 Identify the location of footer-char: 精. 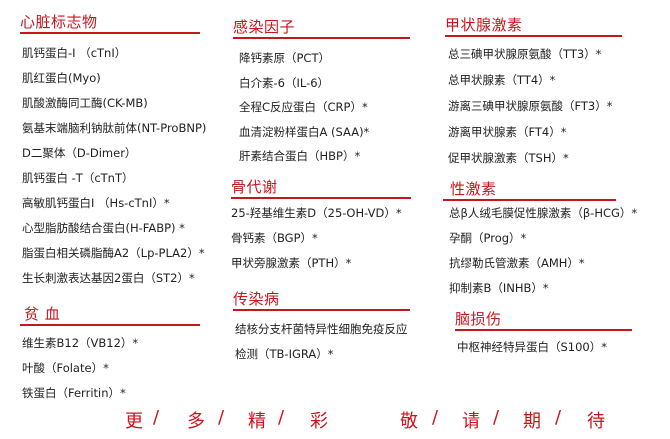
(257, 421).